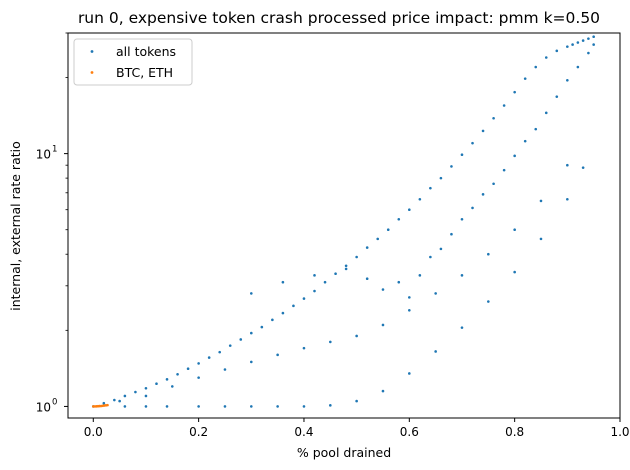 The height and width of the screenshot is (470, 630). Describe the element at coordinates (619, 432) in the screenshot. I see `x-tick-label: 1.0` at that location.